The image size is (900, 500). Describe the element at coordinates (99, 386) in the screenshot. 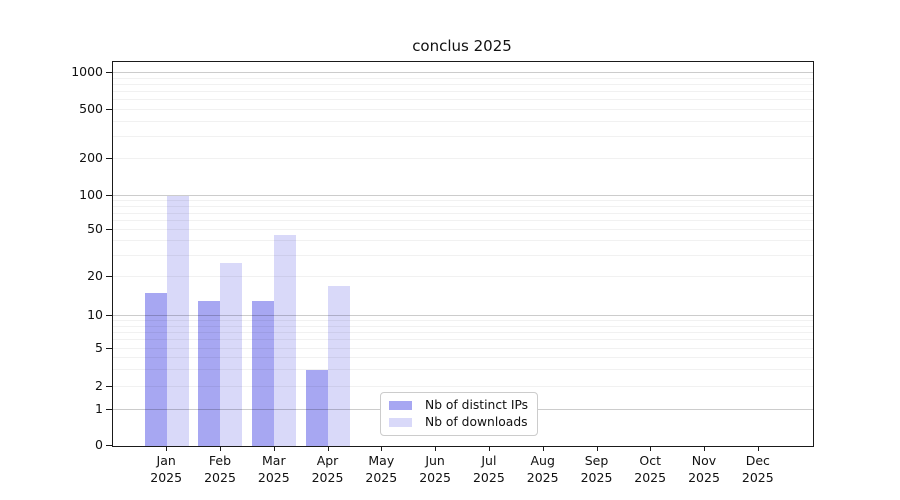

I see `y-tick-label: 2` at that location.